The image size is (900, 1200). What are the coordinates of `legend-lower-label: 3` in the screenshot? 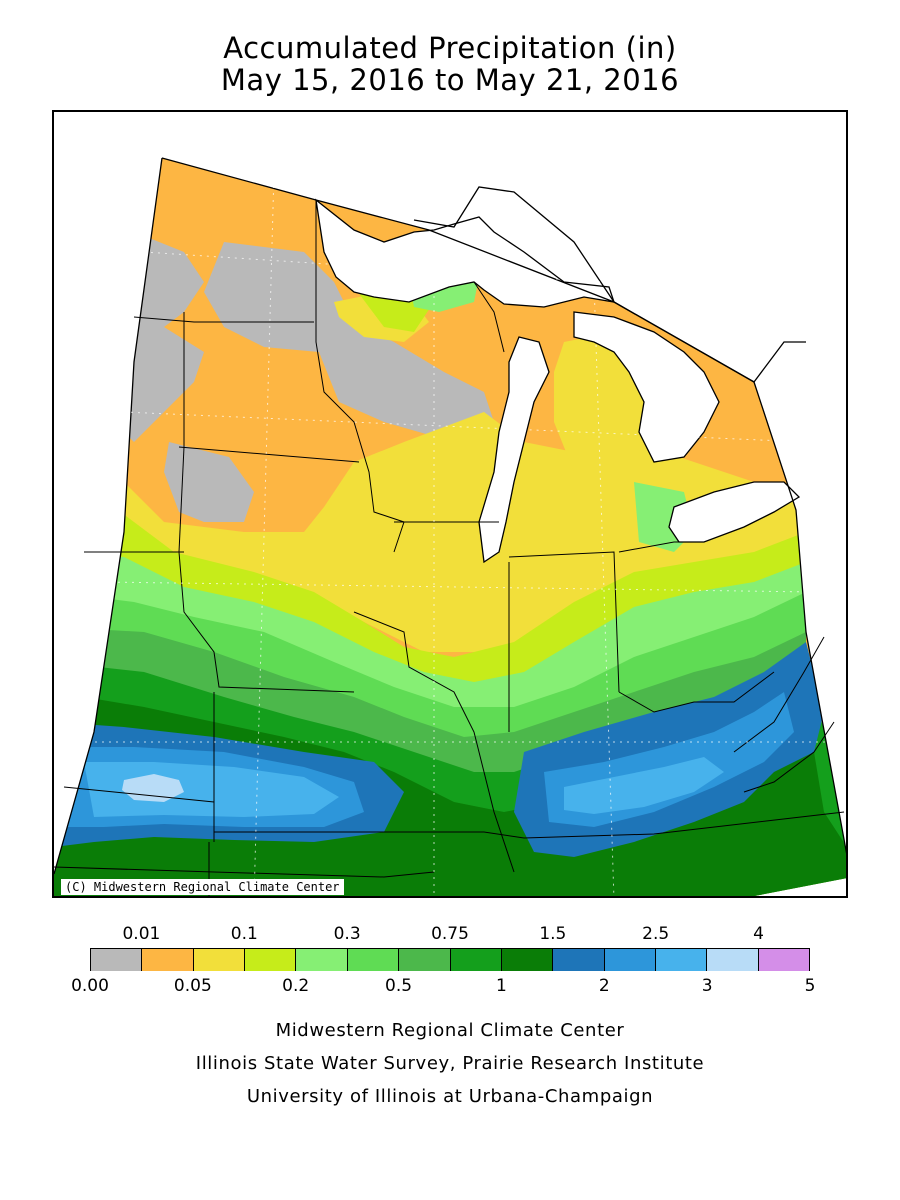 It's located at (707, 986).